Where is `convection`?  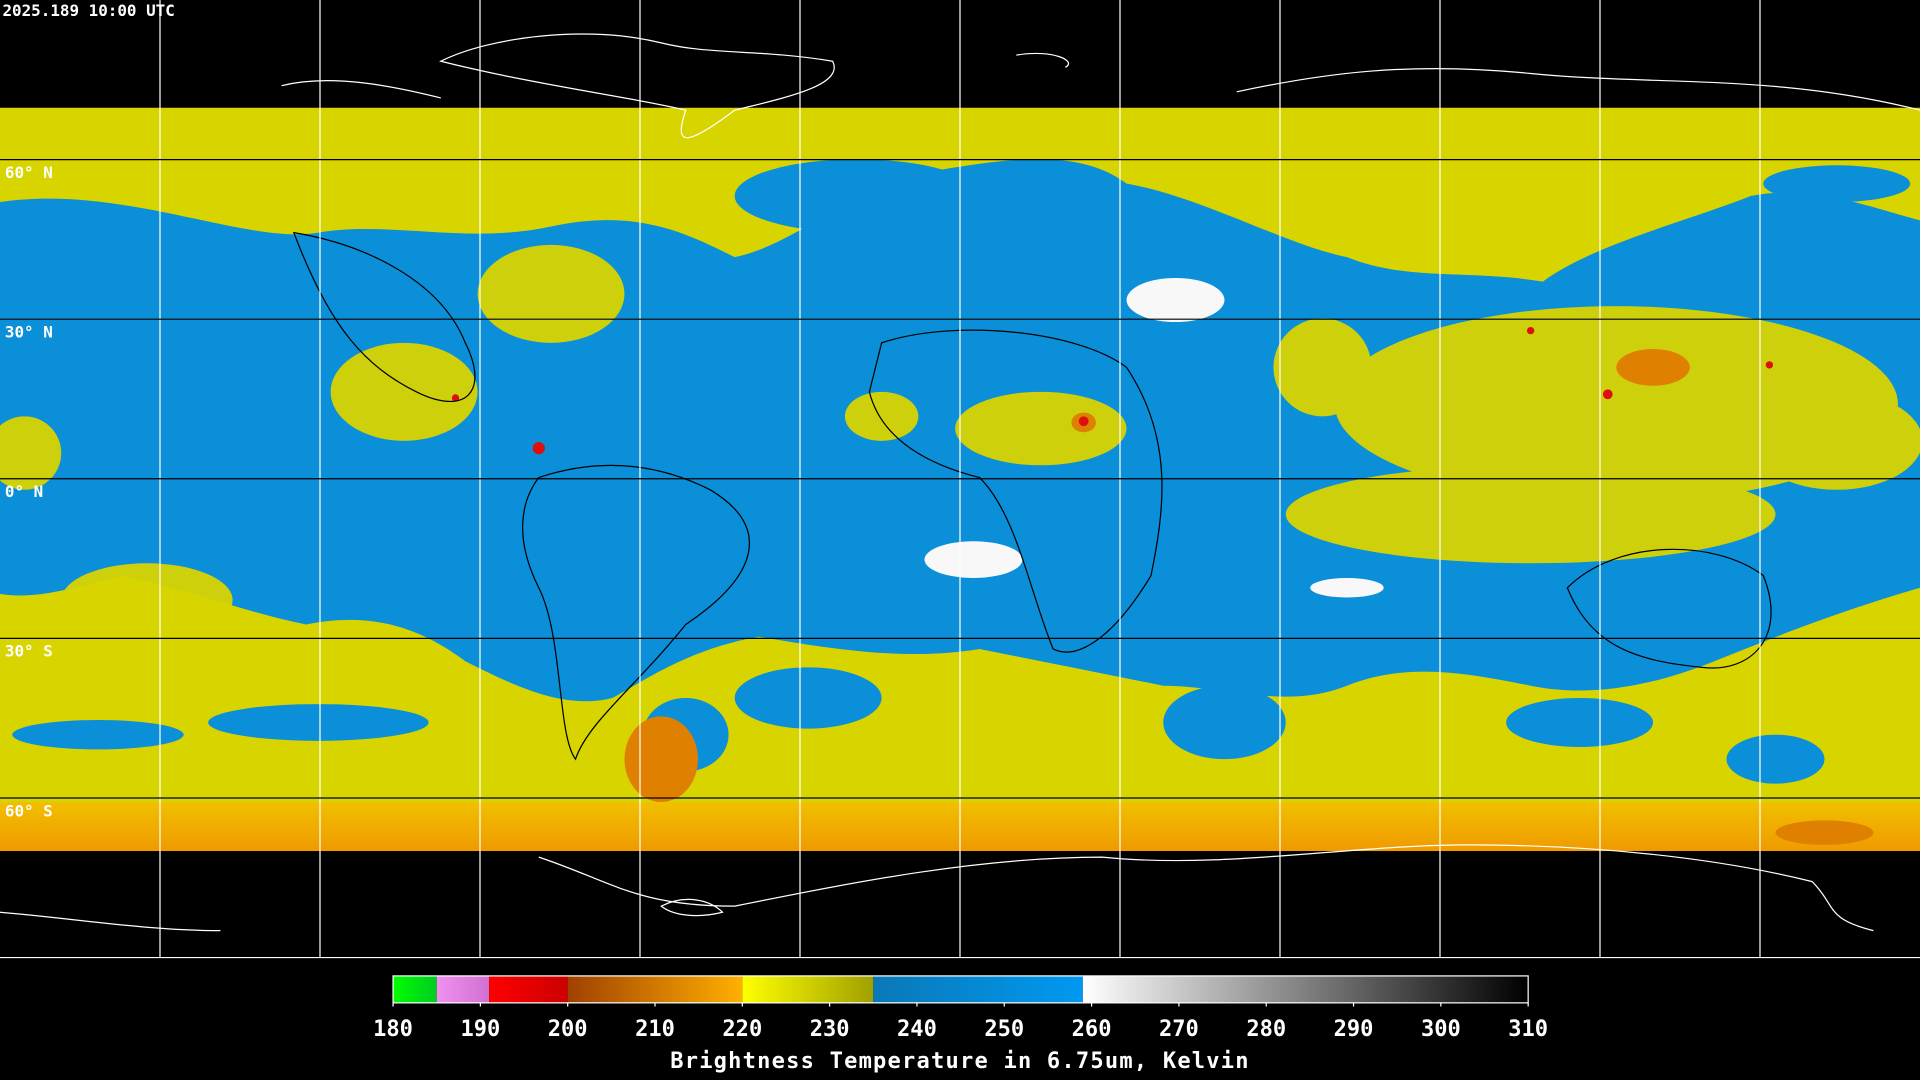 convection is located at coordinates (1112, 390).